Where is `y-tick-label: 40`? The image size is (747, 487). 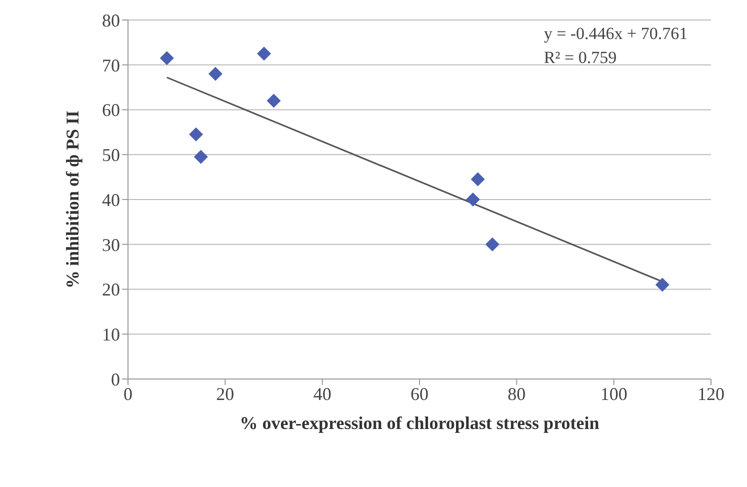
y-tick-label: 40 is located at coordinates (111, 200).